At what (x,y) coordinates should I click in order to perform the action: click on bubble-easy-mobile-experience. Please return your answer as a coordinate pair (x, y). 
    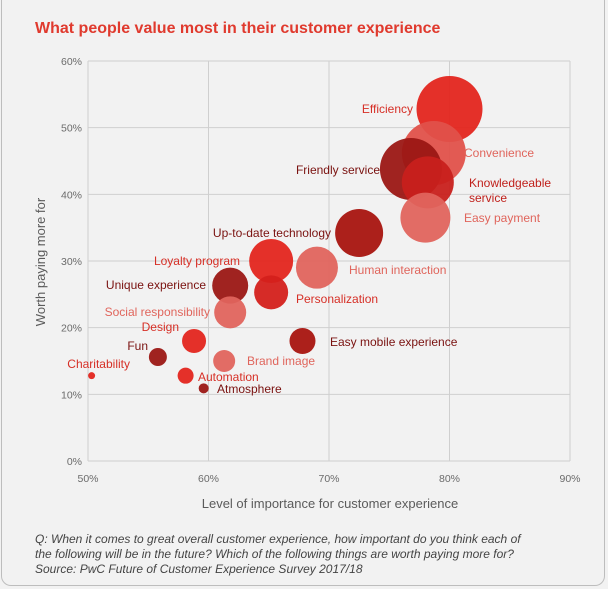
    Looking at the image, I should click on (302, 341).